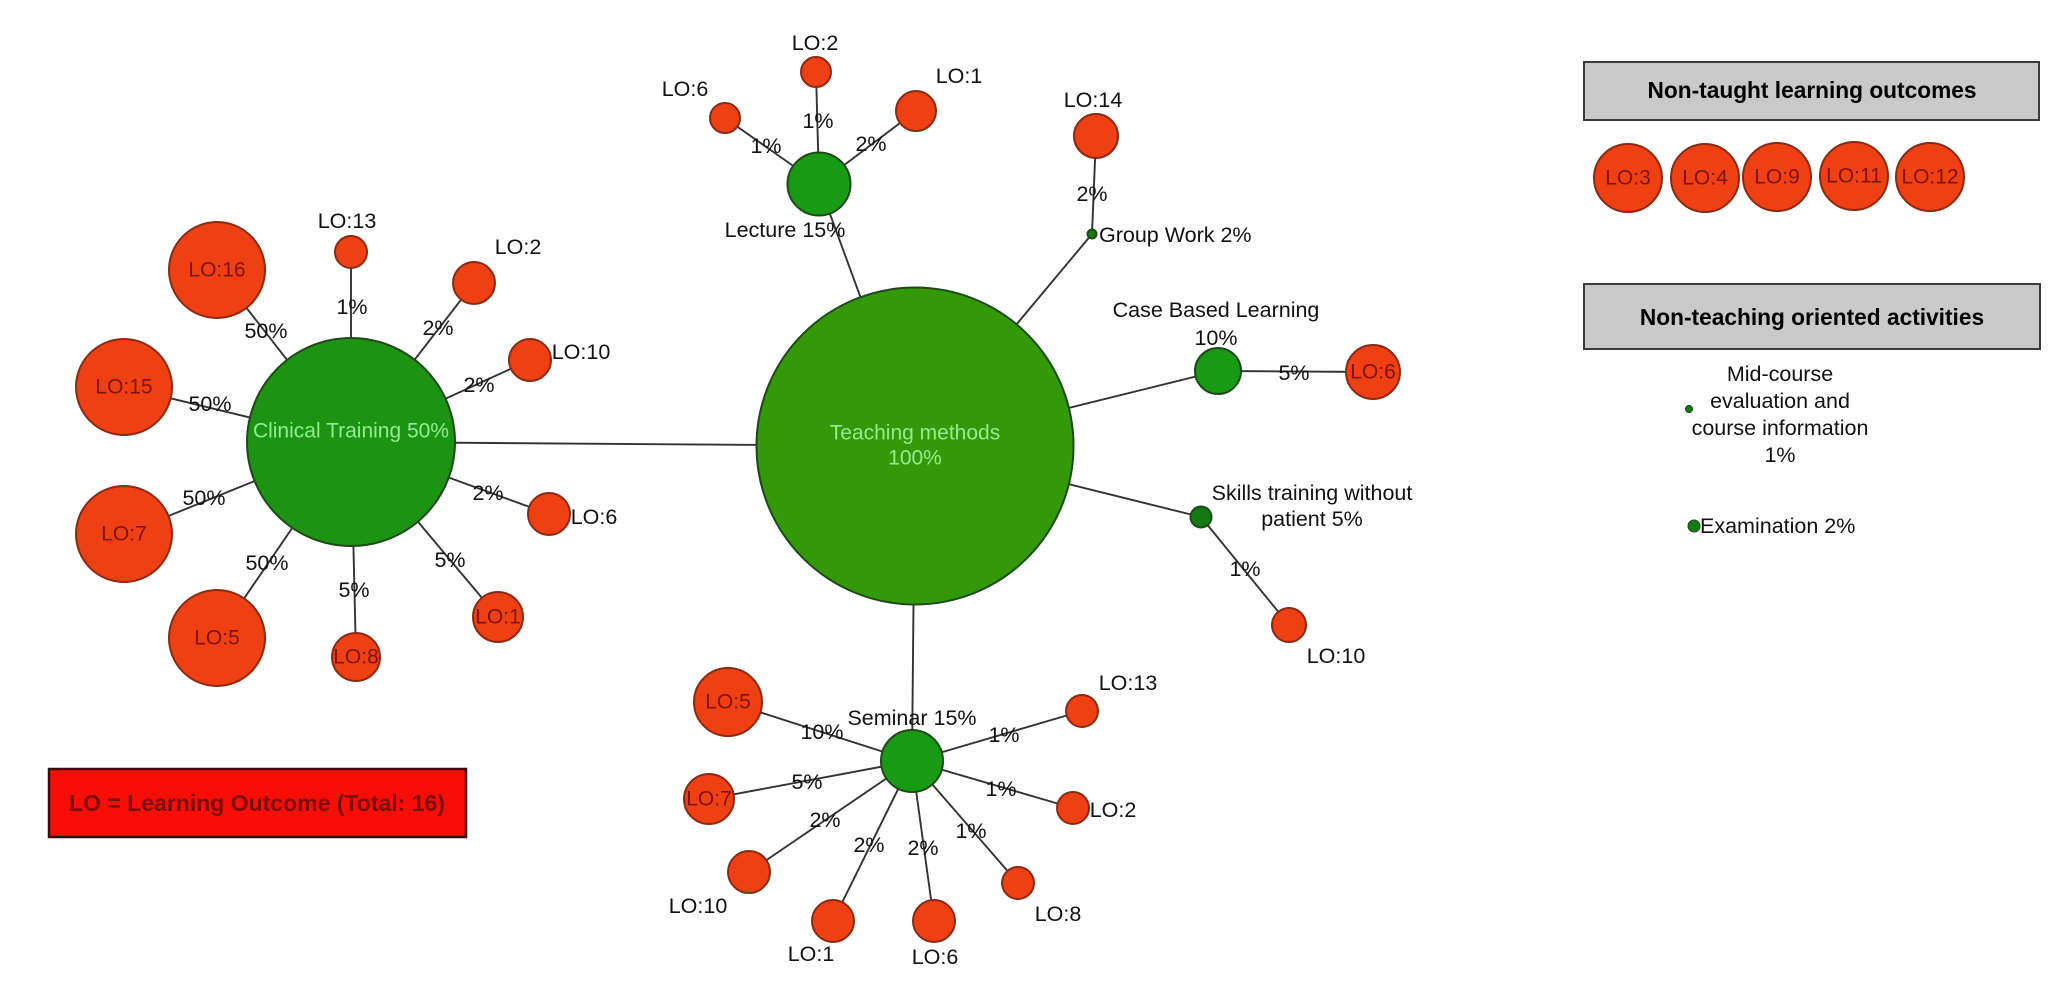 Image resolution: width=2059 pixels, height=1006 pixels. Describe the element at coordinates (1812, 90) in the screenshot. I see `svg-text: Non-taught learning outcomes` at that location.